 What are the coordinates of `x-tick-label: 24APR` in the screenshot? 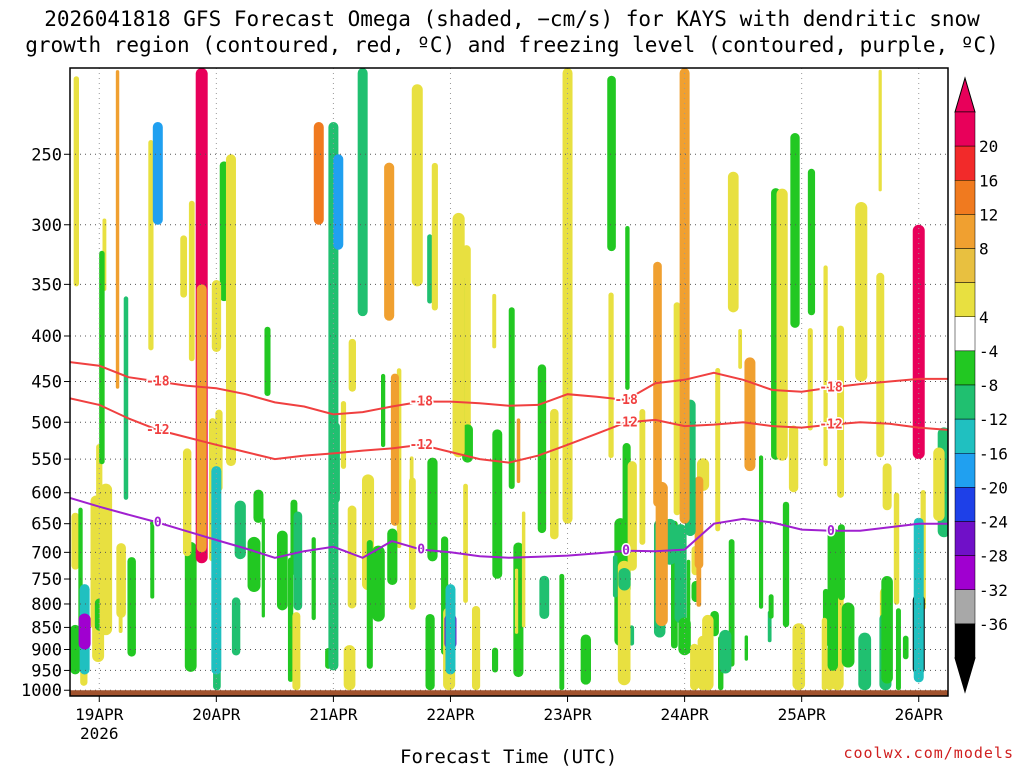 It's located at (685, 714).